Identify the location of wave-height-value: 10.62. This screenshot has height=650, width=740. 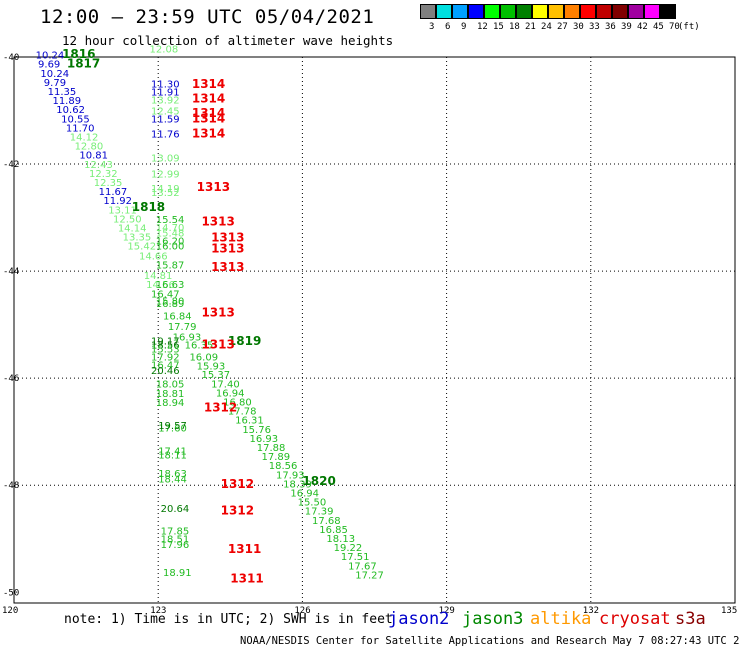
(70, 110).